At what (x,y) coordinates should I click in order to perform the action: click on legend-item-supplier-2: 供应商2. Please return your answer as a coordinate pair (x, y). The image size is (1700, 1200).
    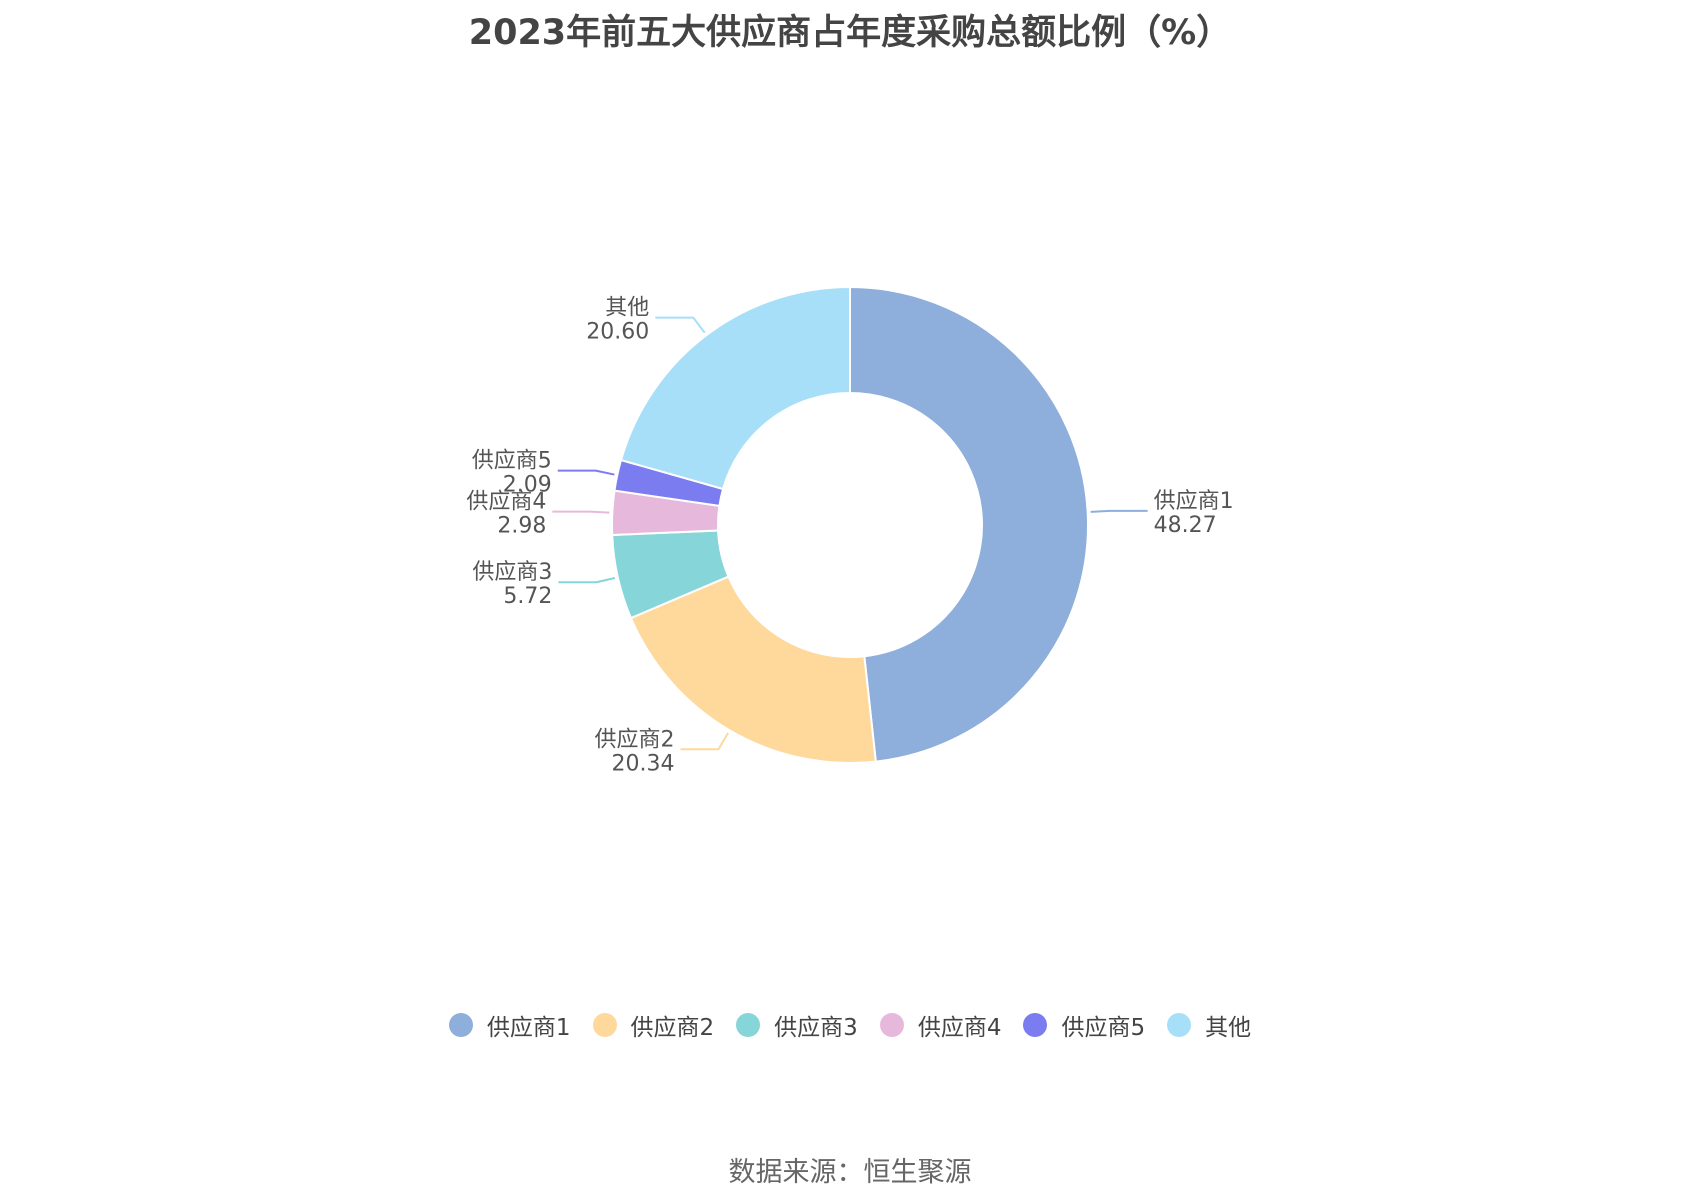
    Looking at the image, I should click on (653, 1025).